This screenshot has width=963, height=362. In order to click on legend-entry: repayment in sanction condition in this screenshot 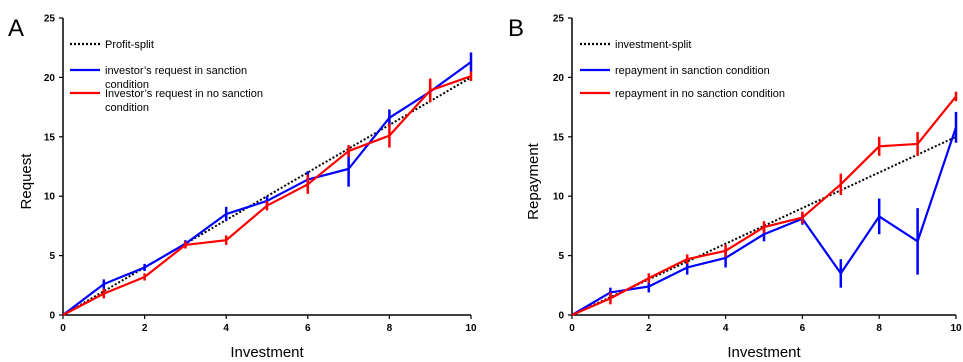, I will do `click(692, 71)`.